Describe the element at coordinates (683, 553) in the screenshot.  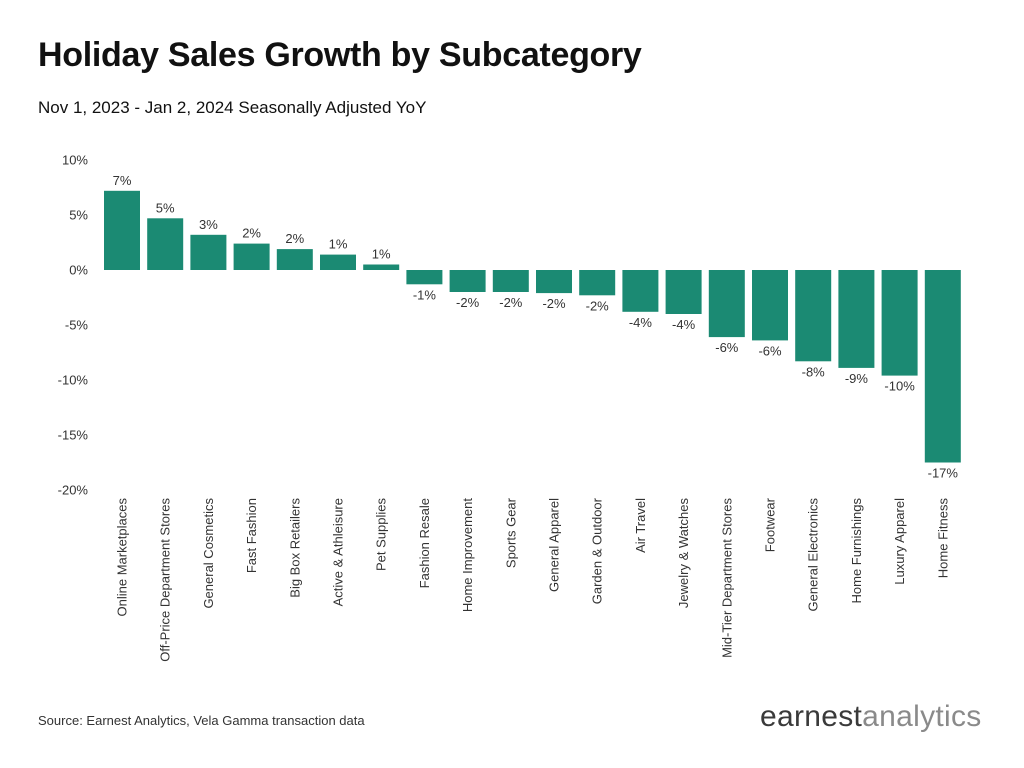
I see `category-label: Jewelry & Watches` at that location.